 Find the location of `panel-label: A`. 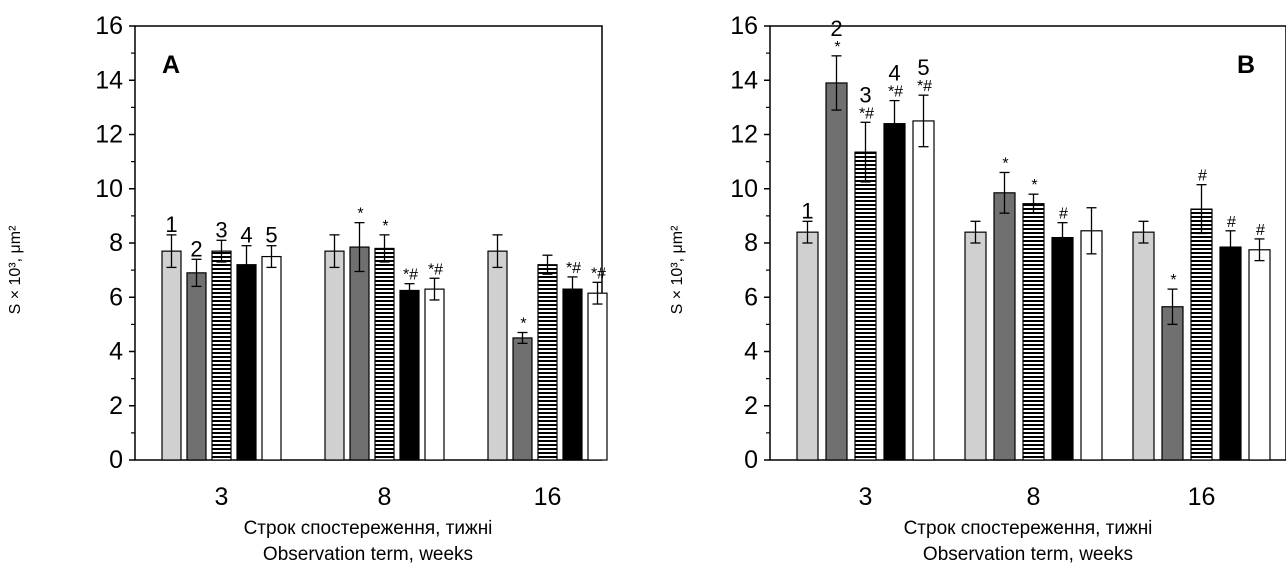

panel-label: A is located at coordinates (171, 65).